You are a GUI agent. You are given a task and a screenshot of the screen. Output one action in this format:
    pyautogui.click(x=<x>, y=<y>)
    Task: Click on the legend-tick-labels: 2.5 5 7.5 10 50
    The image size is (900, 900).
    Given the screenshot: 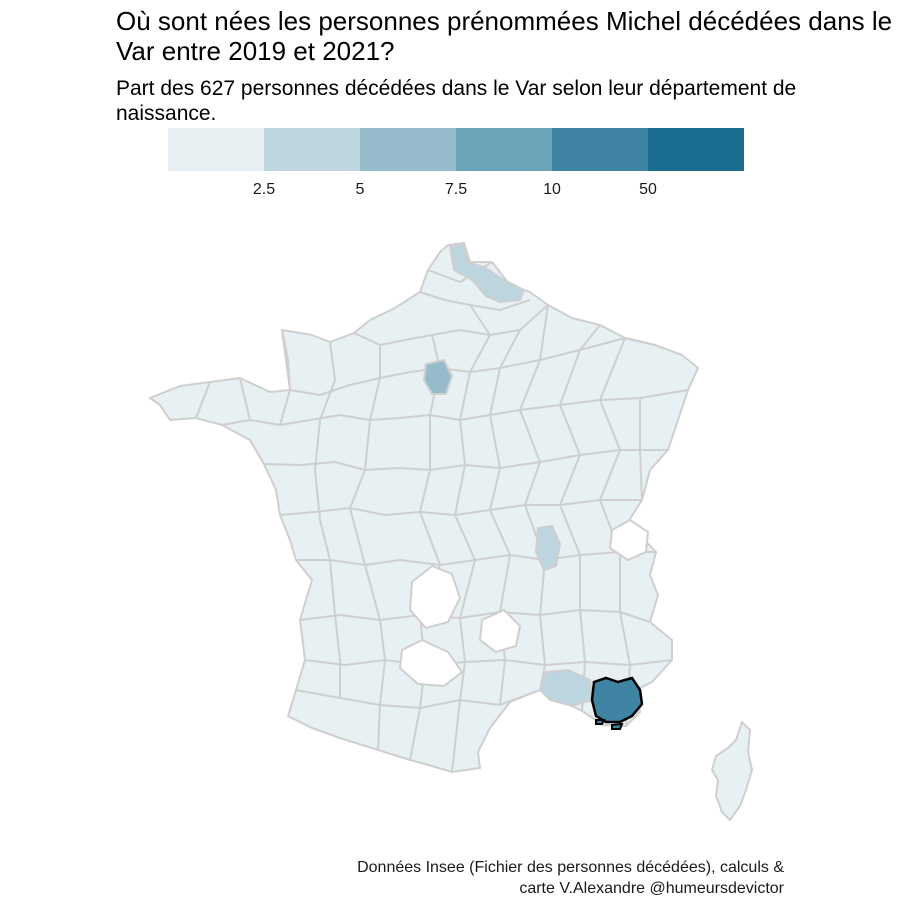 What is the action you would take?
    pyautogui.click(x=450, y=192)
    